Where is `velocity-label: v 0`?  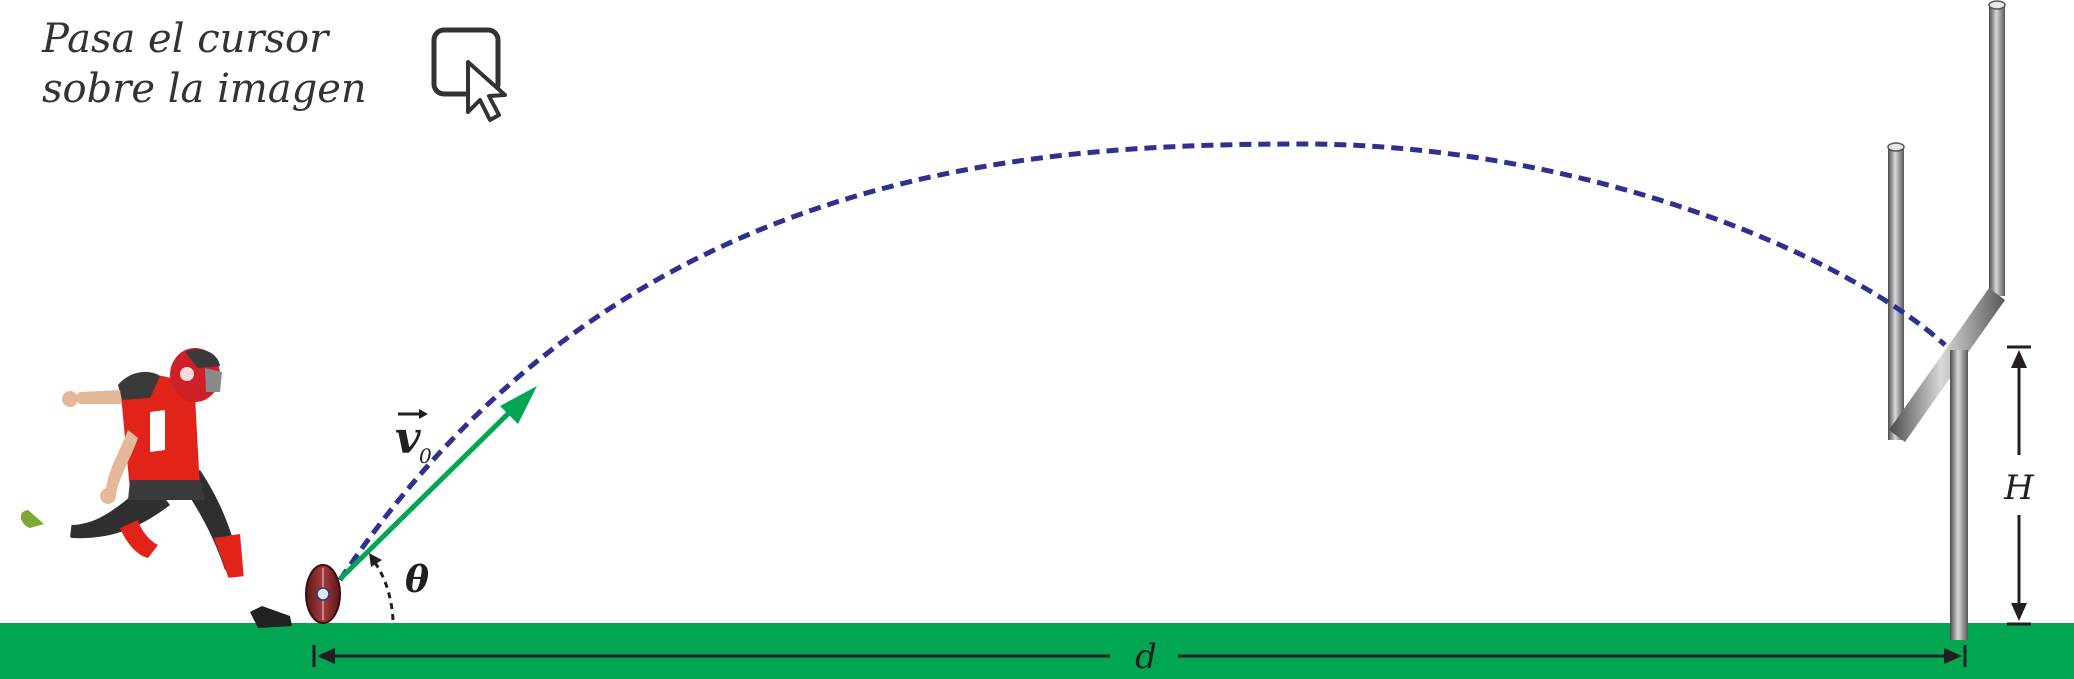 velocity-label: v 0 is located at coordinates (413, 438).